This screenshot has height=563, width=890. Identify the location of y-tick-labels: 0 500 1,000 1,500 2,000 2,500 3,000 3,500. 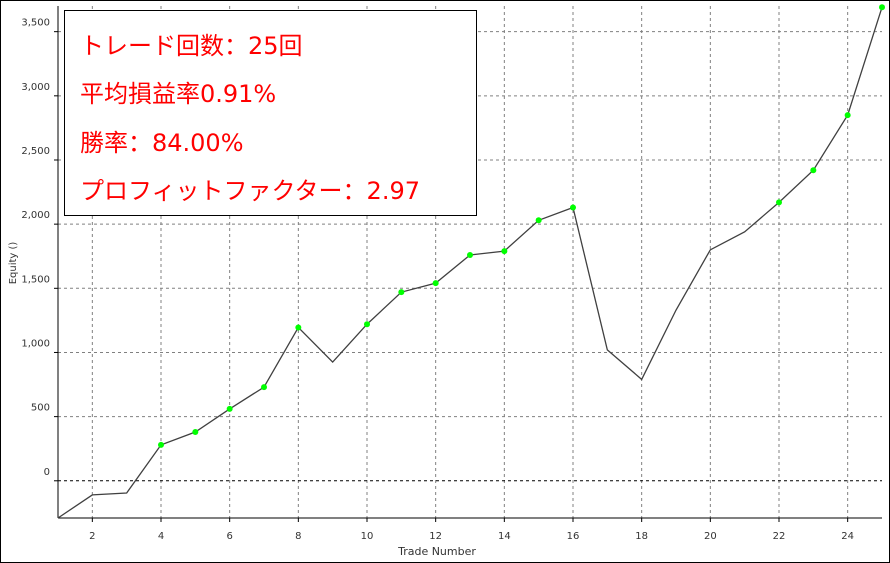
(35, 248).